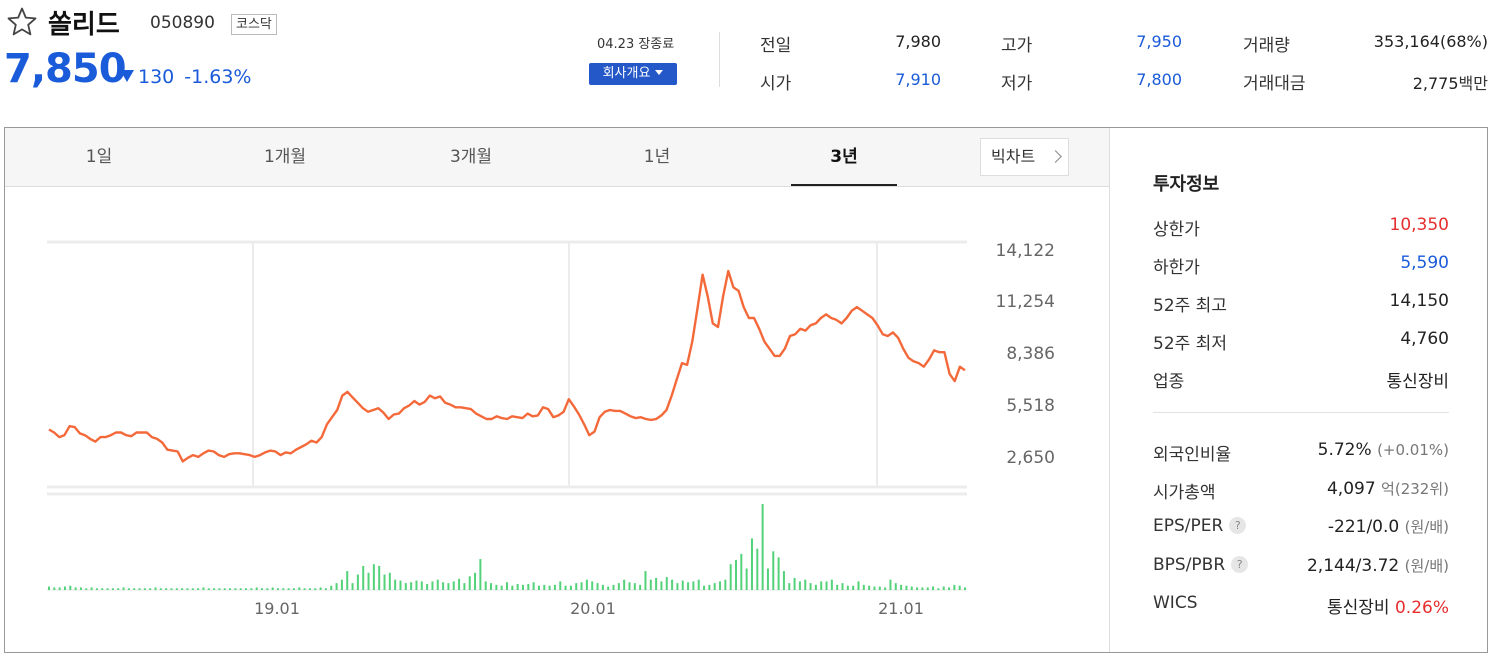 The width and height of the screenshot is (1493, 656). I want to click on tab-1year: 1년, so click(657, 157).